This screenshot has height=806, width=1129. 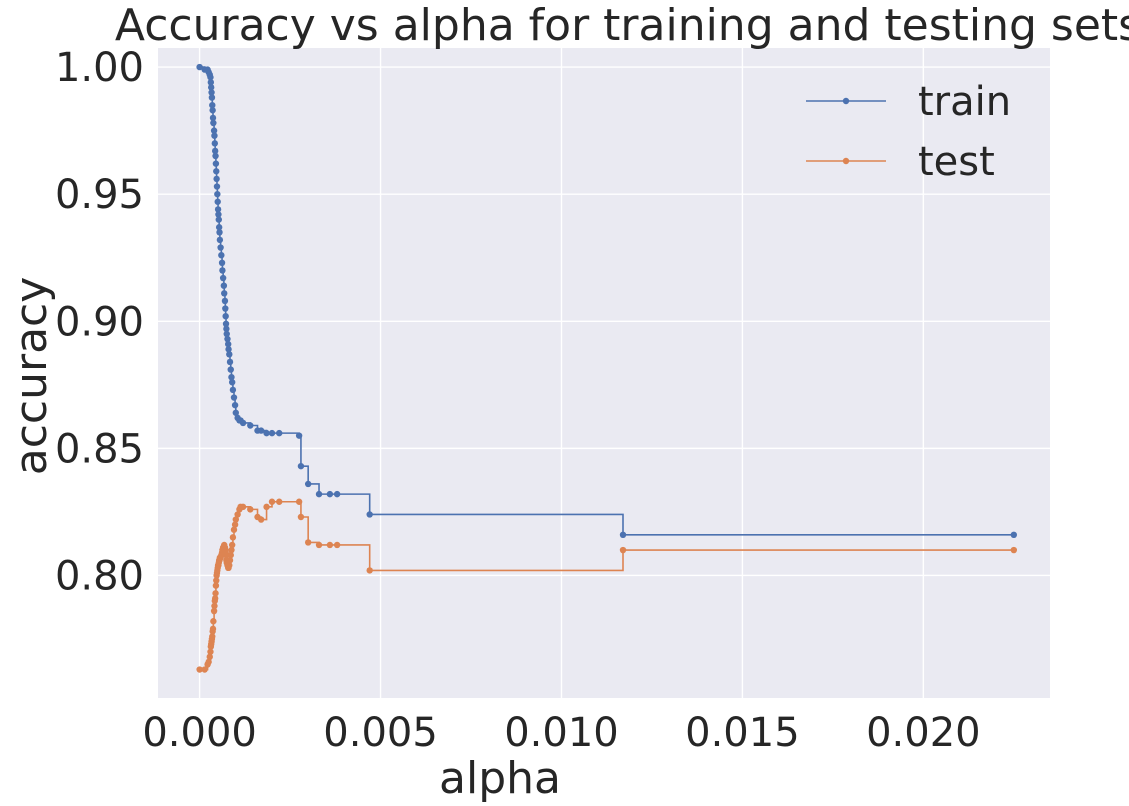 I want to click on y-axis-label: accuracy, so click(x=31, y=376).